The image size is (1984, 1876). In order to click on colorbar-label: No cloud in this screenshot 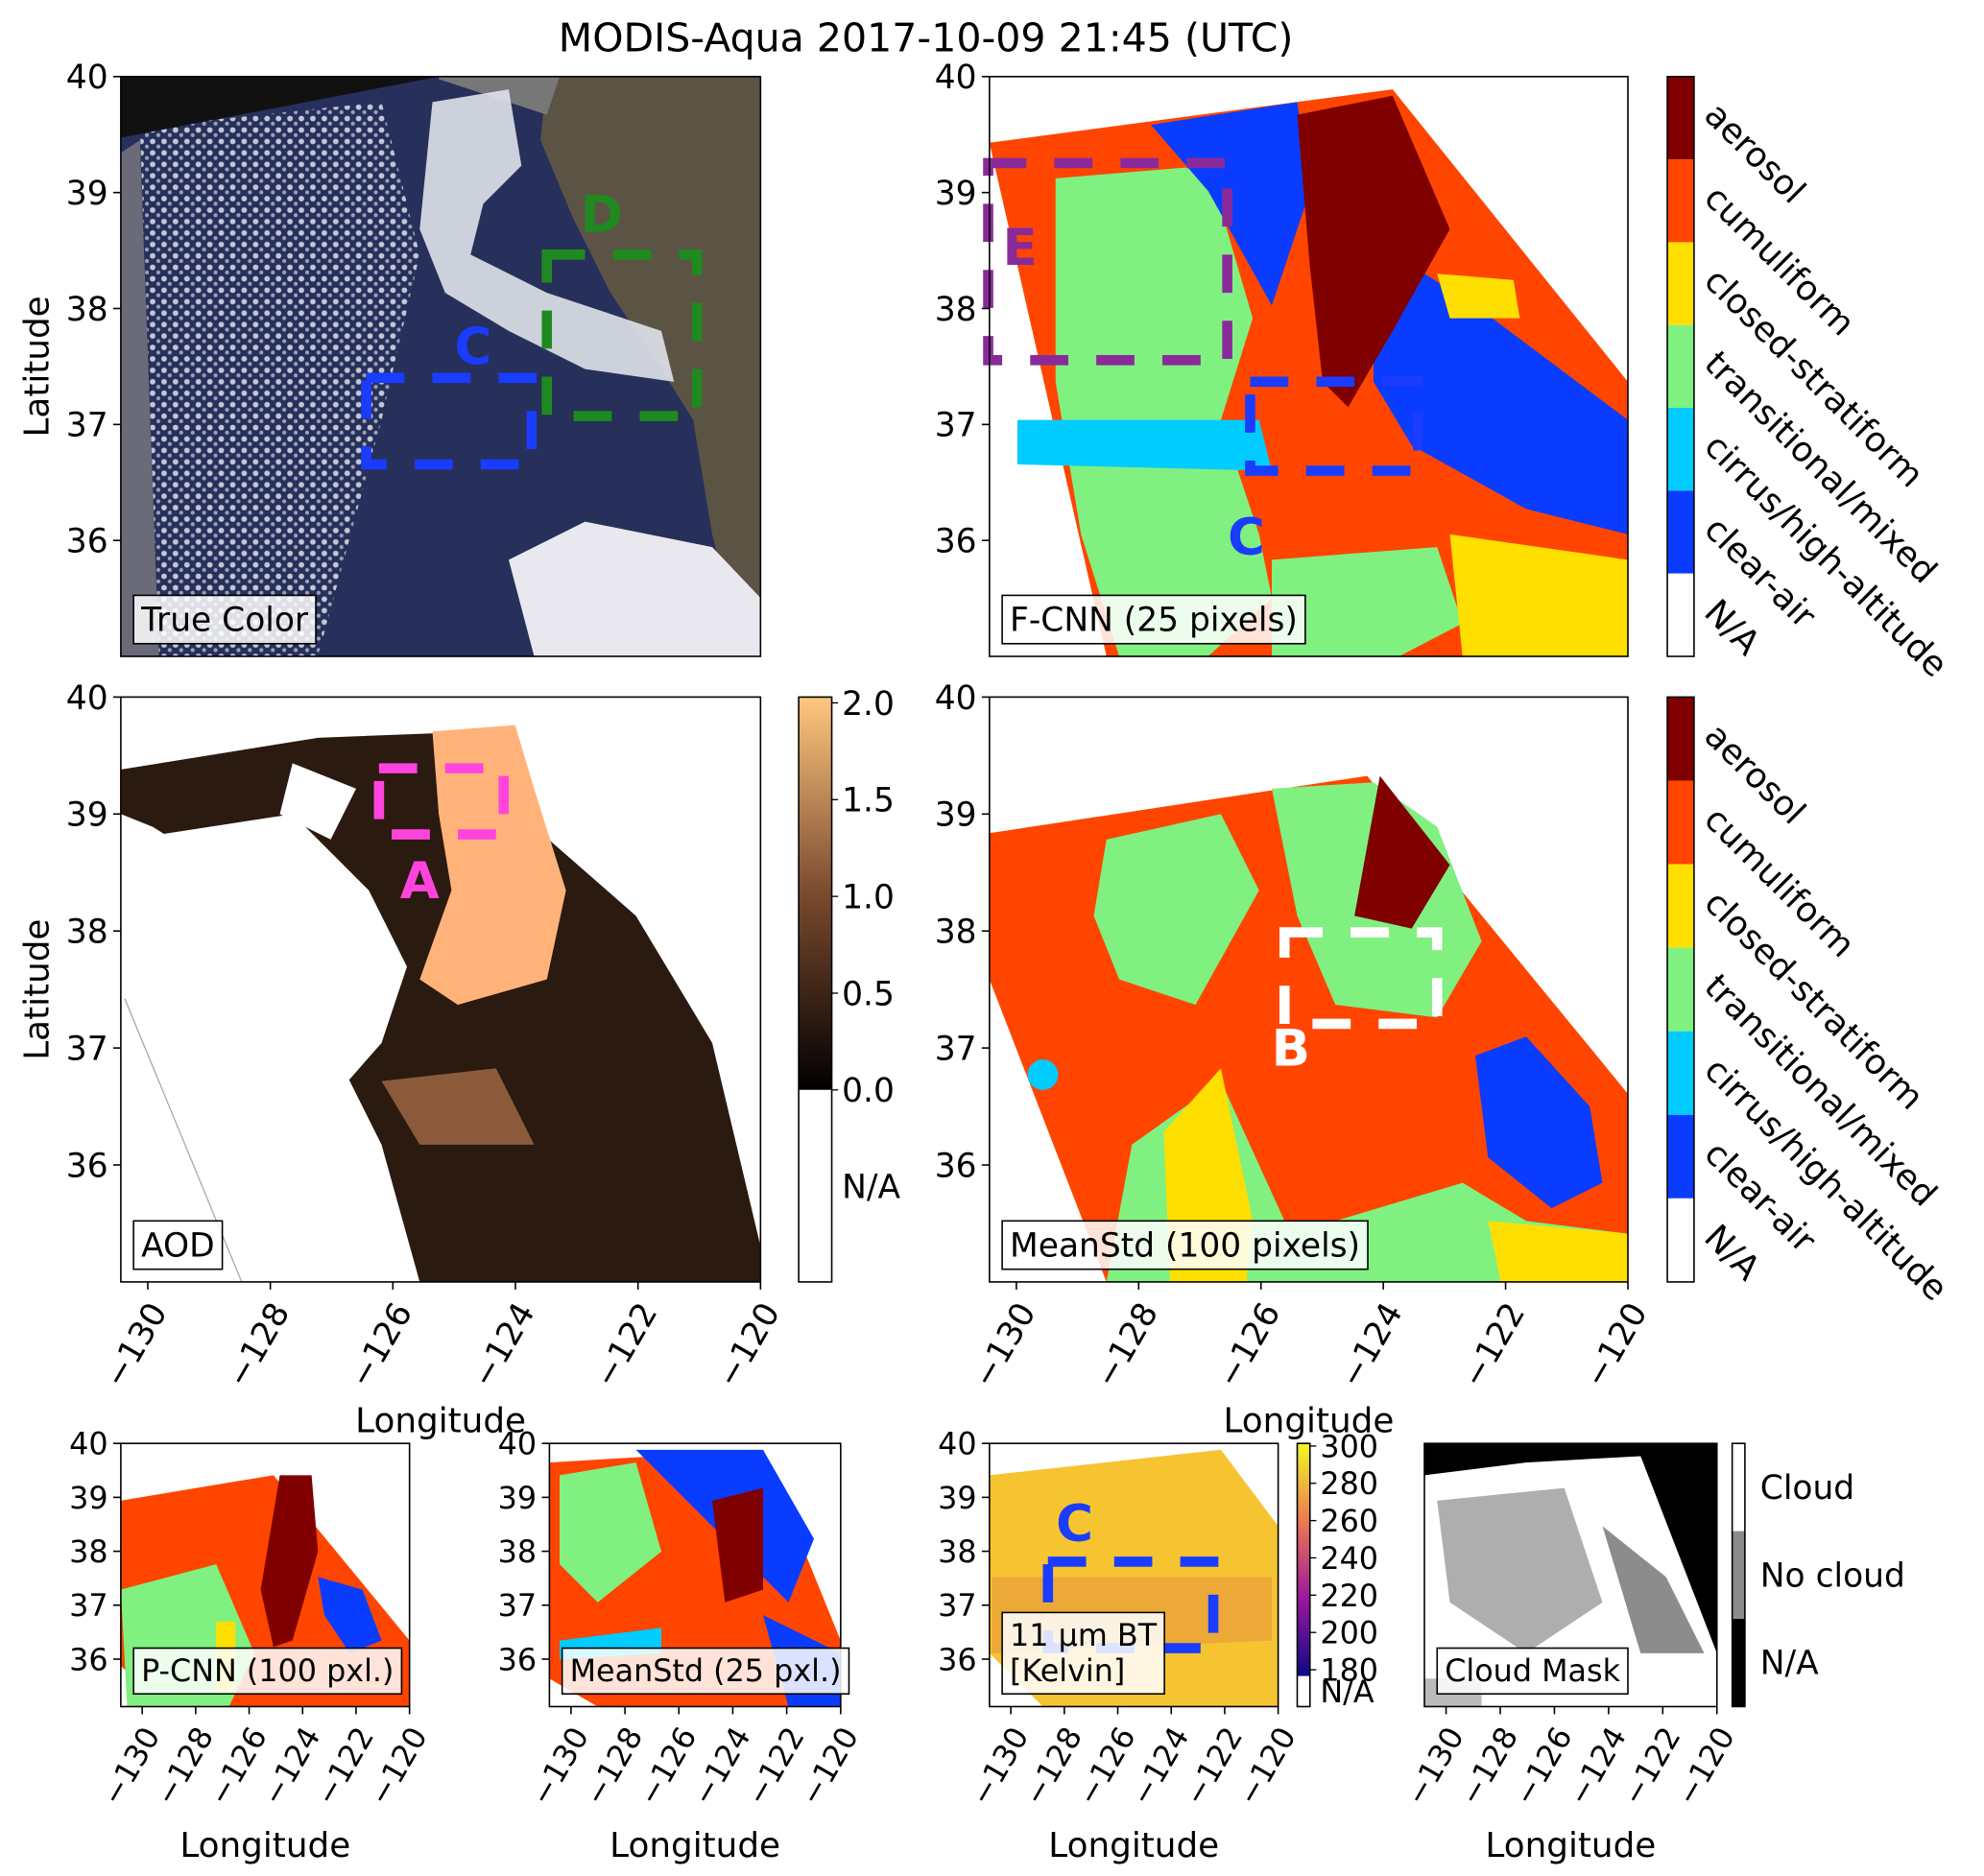, I will do `click(1832, 1575)`.